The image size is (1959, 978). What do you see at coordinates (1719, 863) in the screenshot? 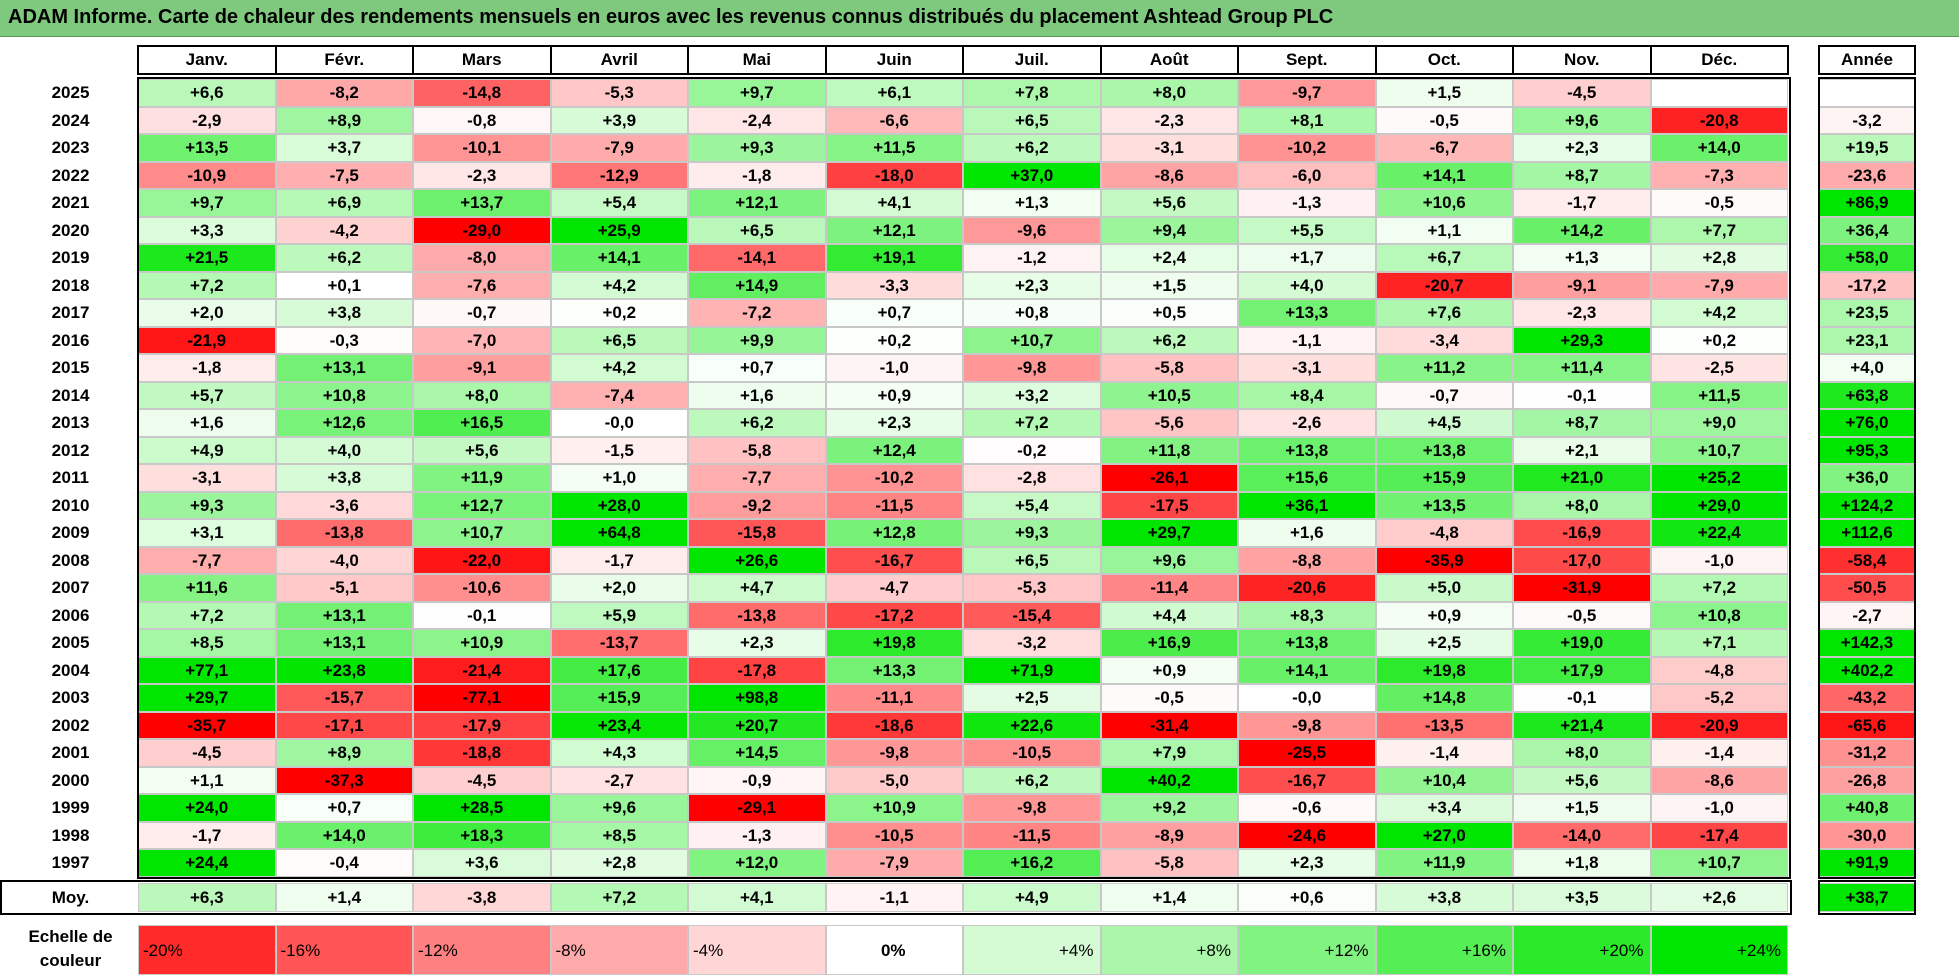
I see `heatmap-cell: +10,7` at bounding box center [1719, 863].